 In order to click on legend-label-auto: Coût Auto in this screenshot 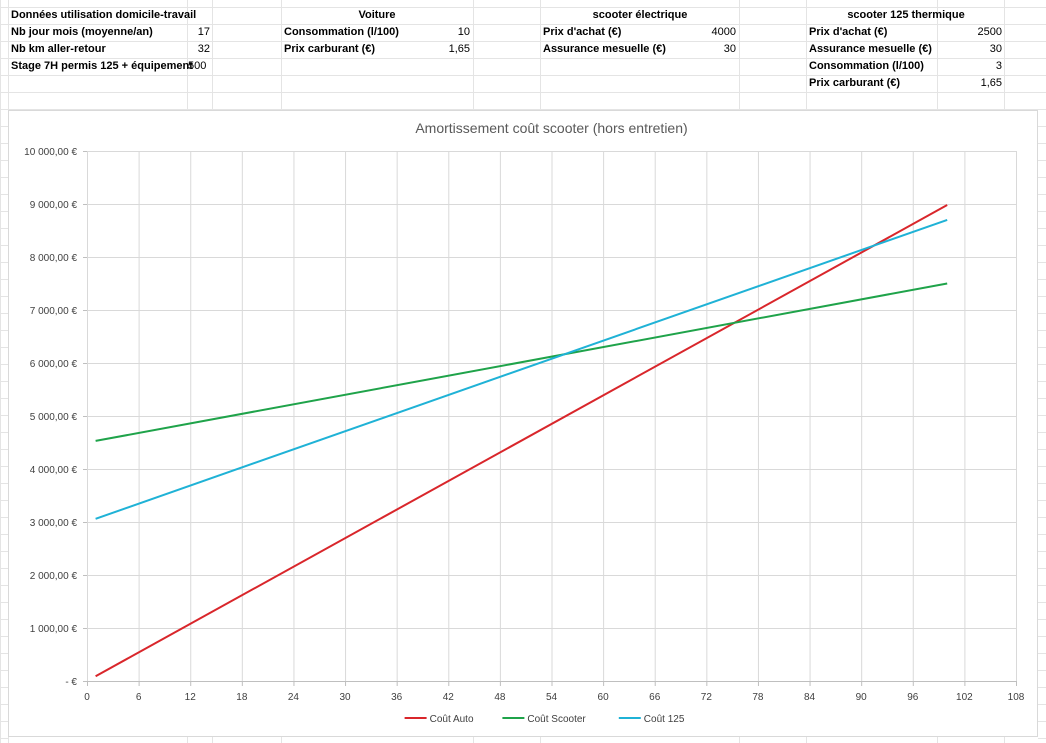, I will do `click(452, 719)`.